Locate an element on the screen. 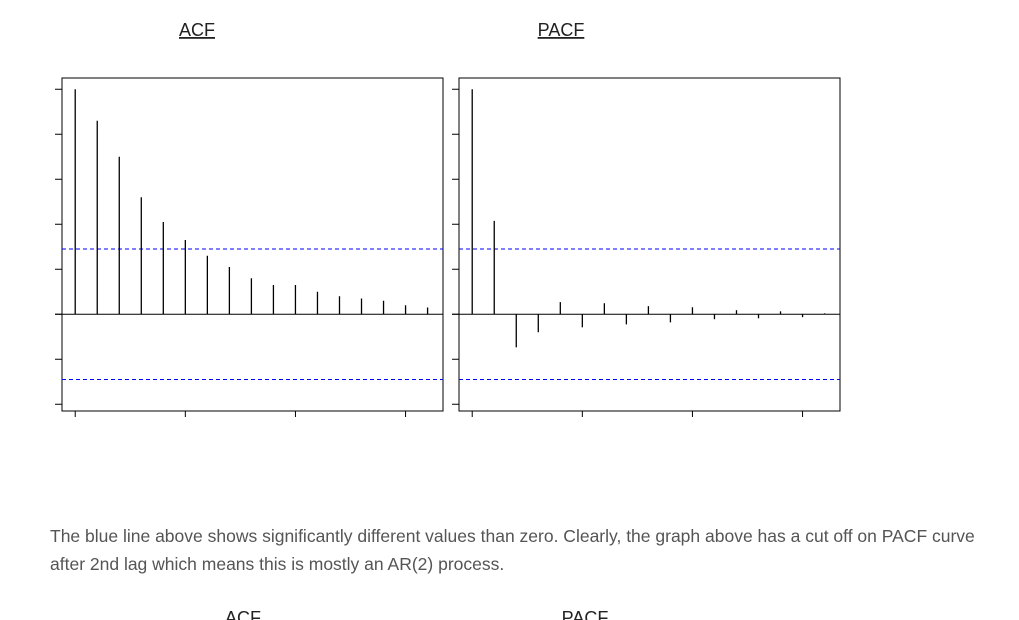  next-chart-title: ACF is located at coordinates (243, 614).